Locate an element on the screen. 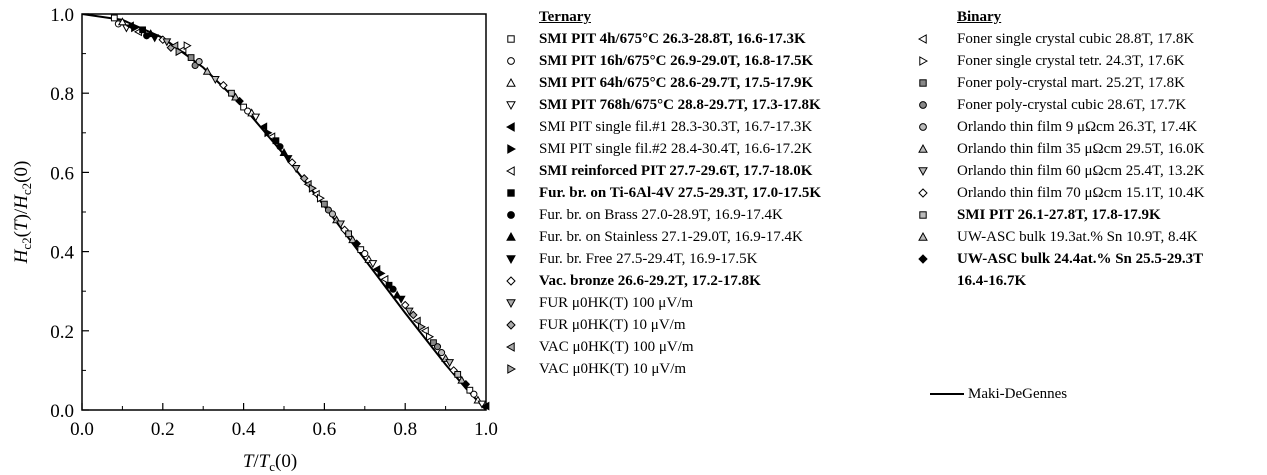 Image resolution: width=1267 pixels, height=475 pixels. legend-item: SMI PIT 64h/675°C 28.6-29.7T, 17.5-17.9K is located at coordinates (656, 83).